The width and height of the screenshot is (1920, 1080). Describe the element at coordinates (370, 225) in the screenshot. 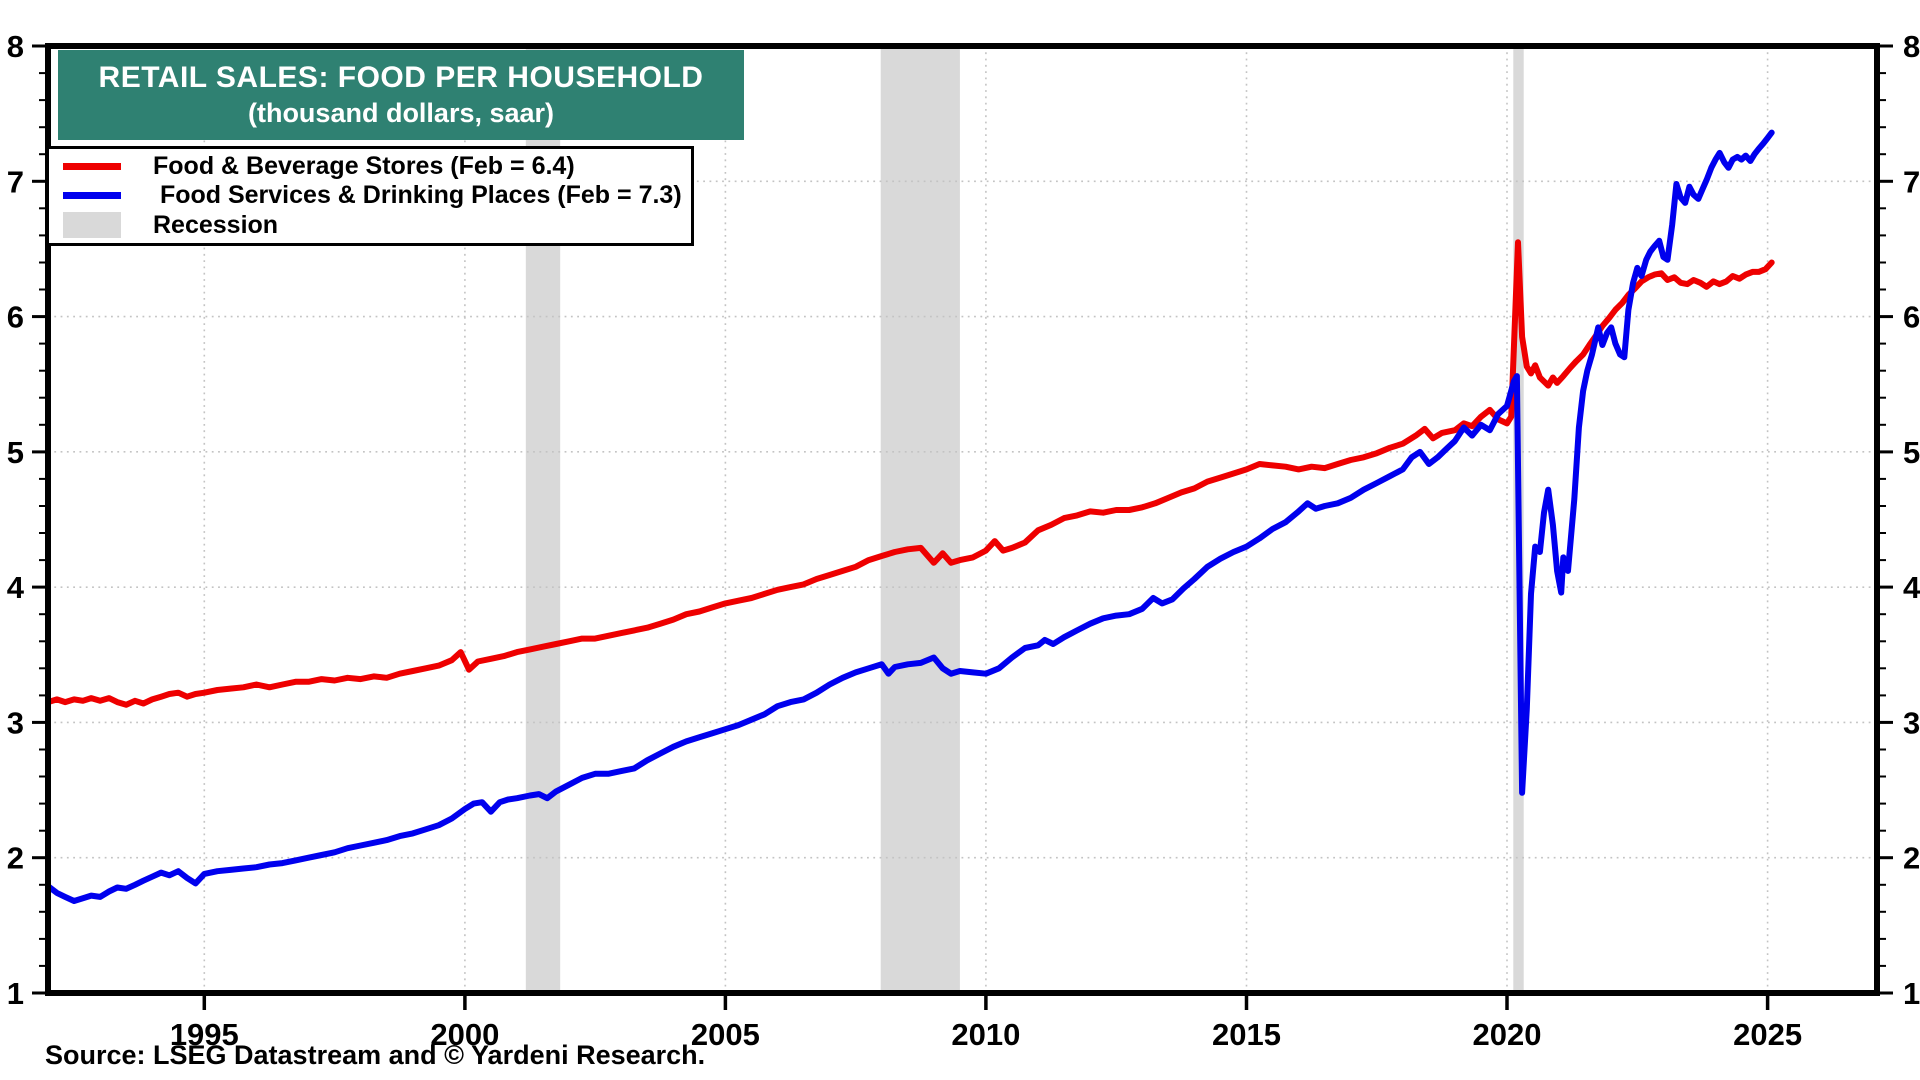

I see `legend-item-recession: Recession` at that location.